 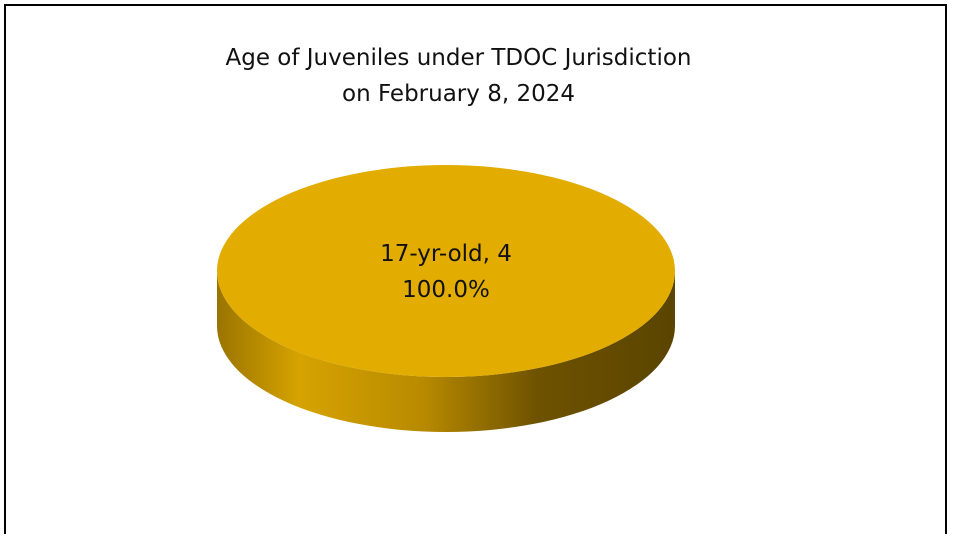 I want to click on chart-subtitle: on February 8, 2024, so click(x=458, y=94).